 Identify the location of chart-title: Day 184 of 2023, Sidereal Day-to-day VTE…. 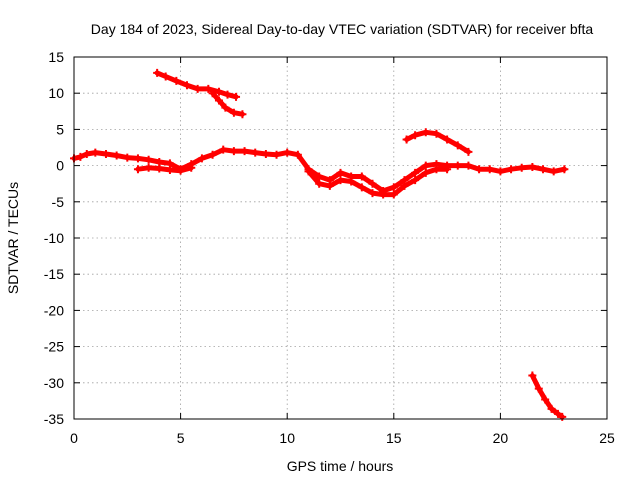
(342, 29).